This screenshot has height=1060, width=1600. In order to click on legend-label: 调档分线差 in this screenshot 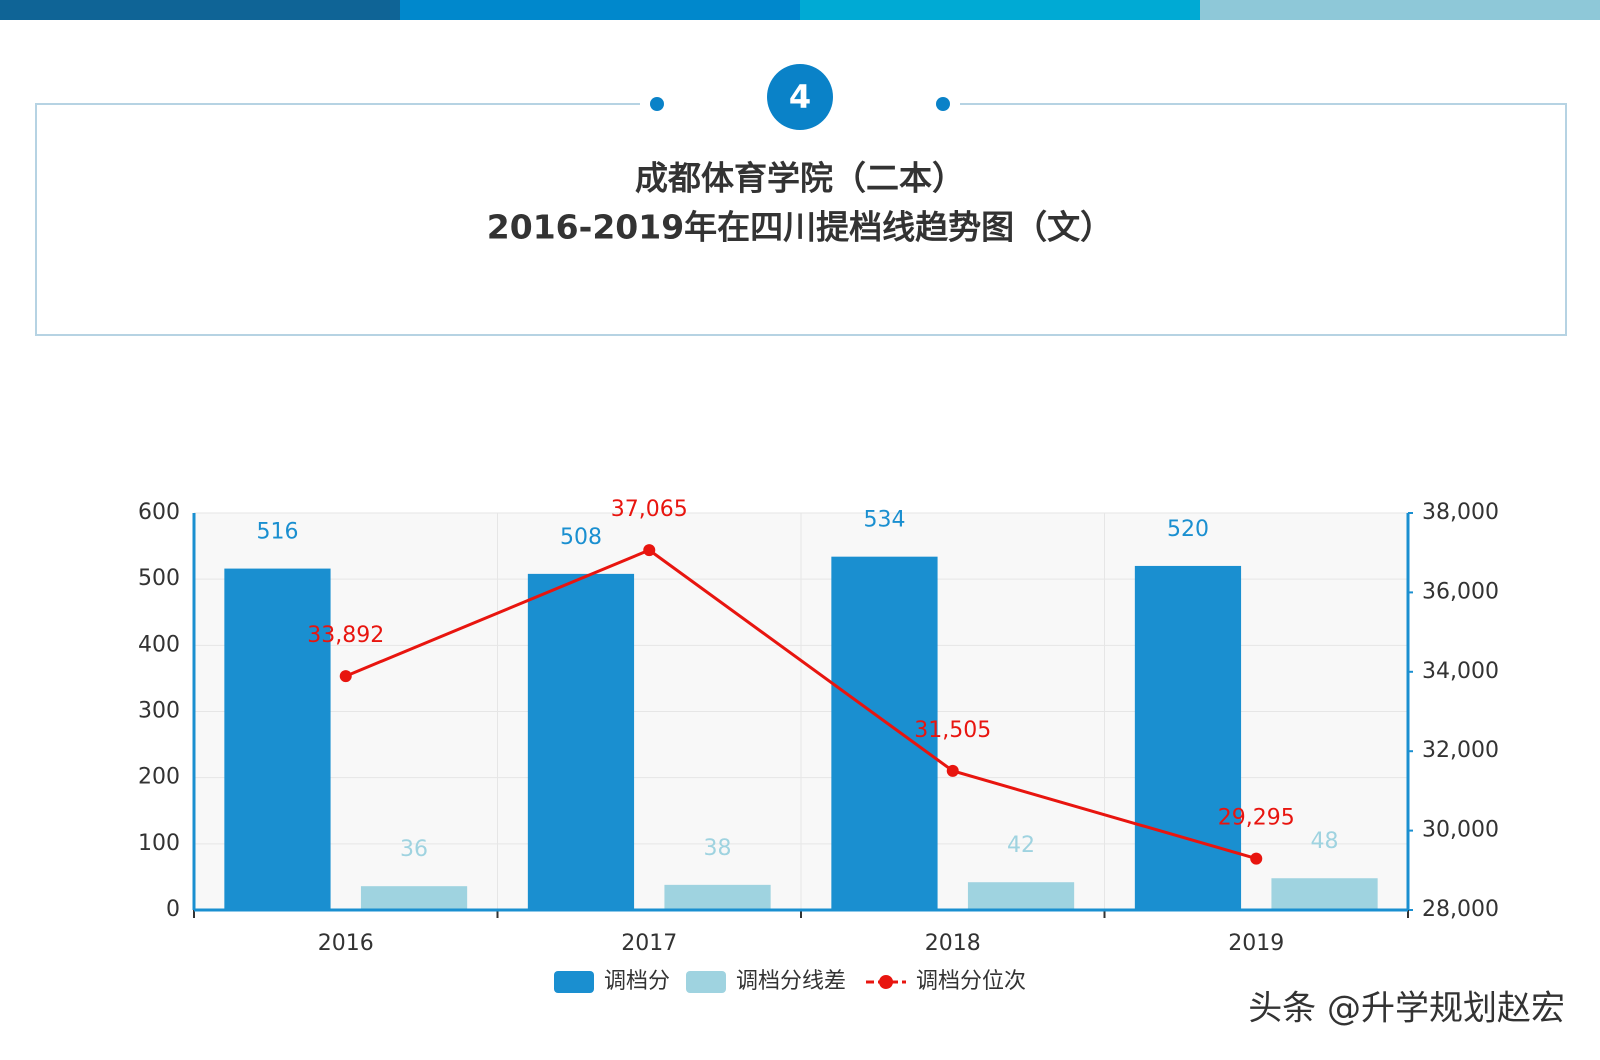, I will do `click(791, 981)`.